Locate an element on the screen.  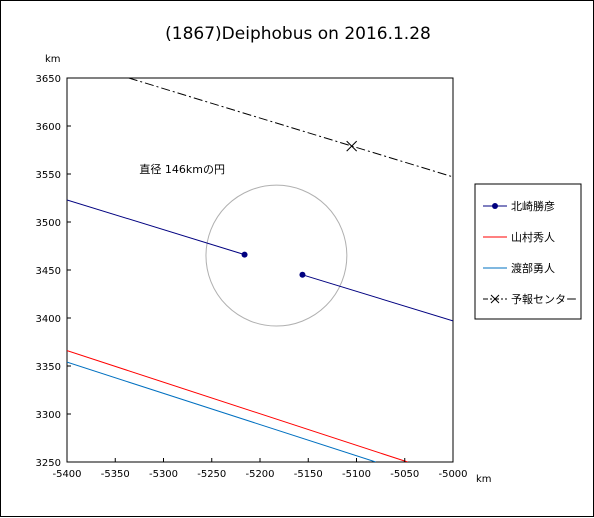
y-tick-label: 3550 is located at coordinates (48, 175).